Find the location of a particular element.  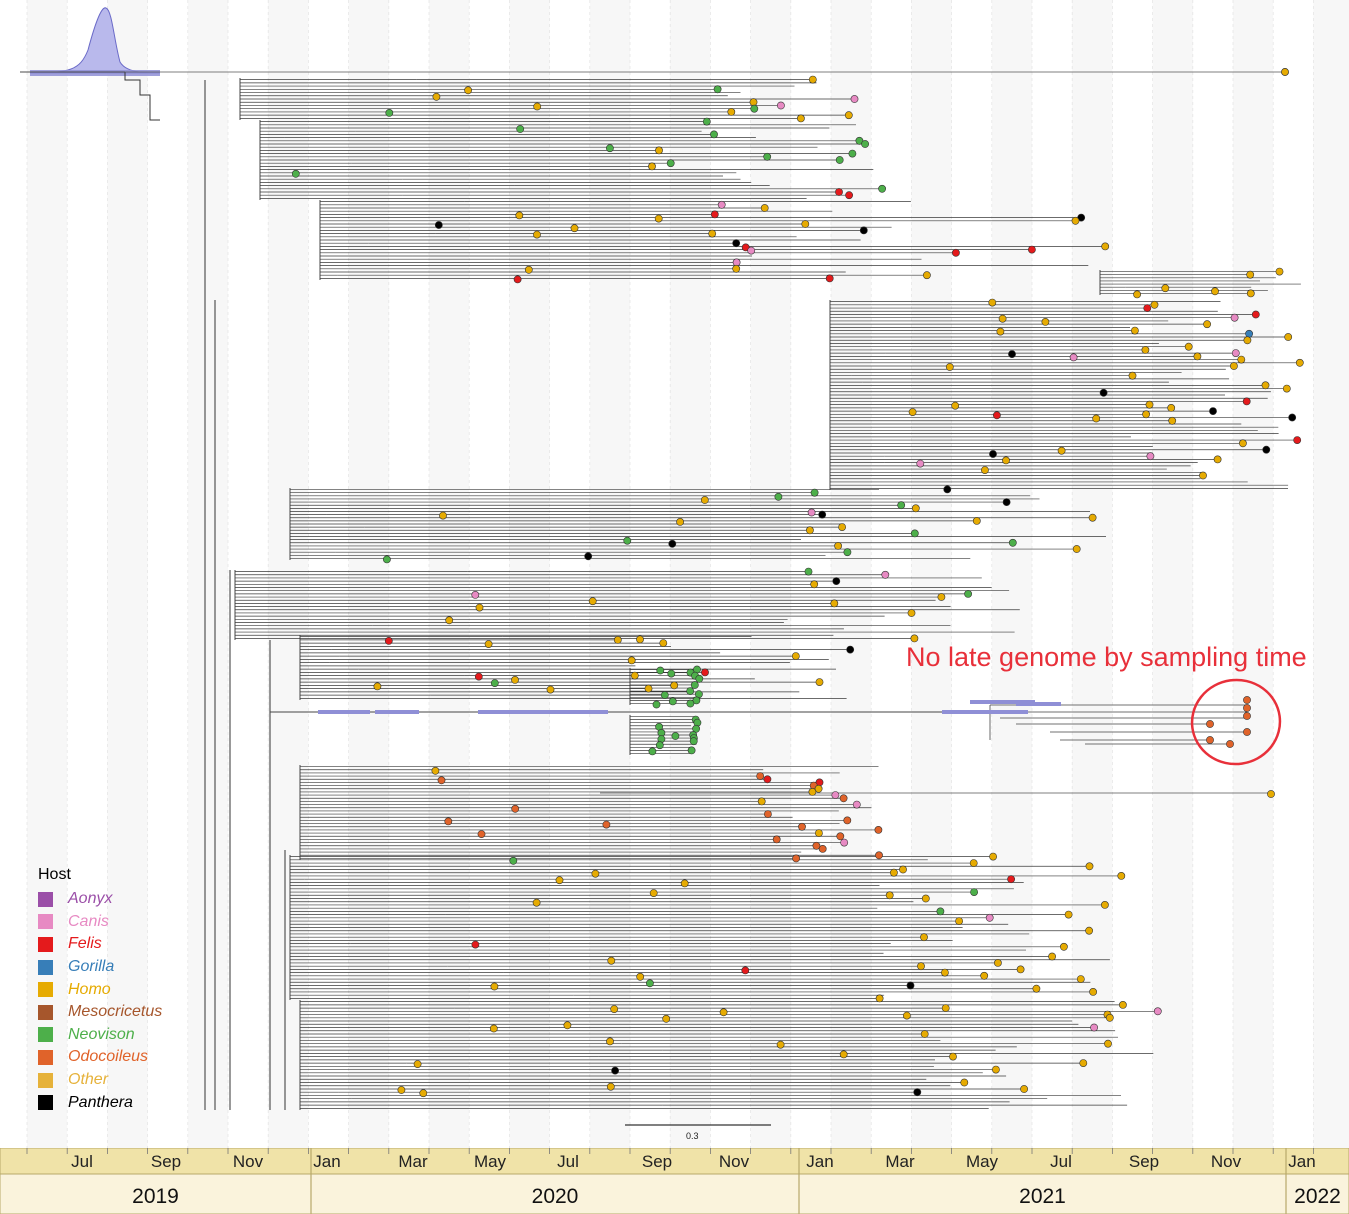

legend-item-felis: Felis is located at coordinates (100, 944).